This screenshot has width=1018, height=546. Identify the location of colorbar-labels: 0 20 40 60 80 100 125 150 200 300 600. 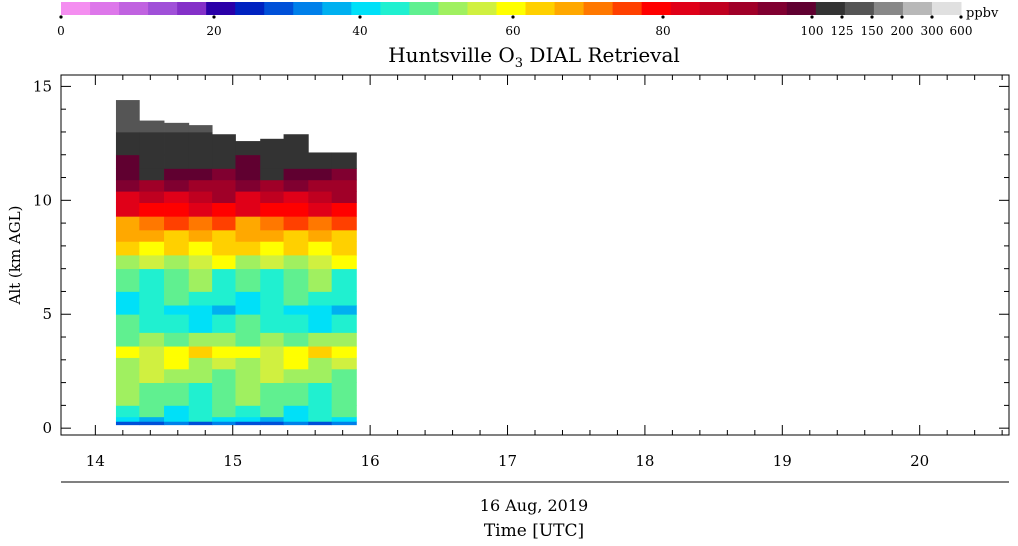
(514, 26).